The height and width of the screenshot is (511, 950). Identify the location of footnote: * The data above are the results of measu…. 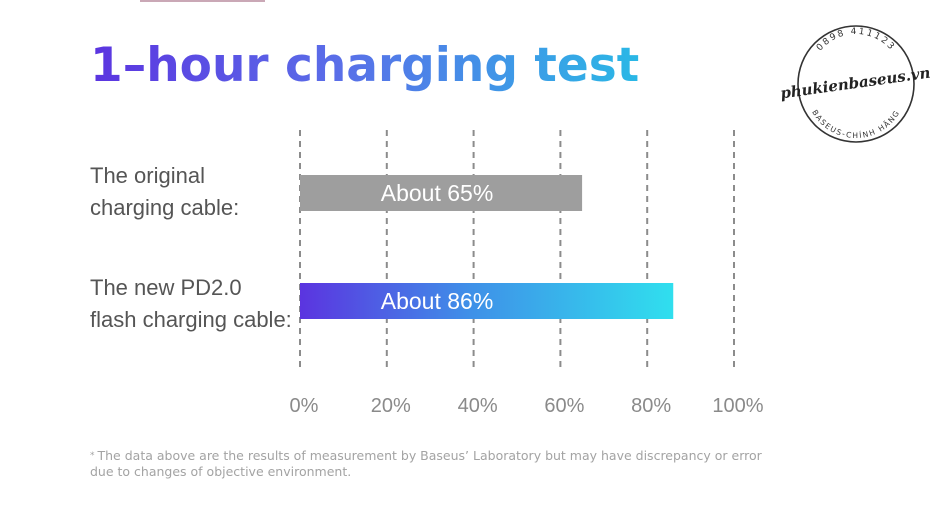
(435, 464).